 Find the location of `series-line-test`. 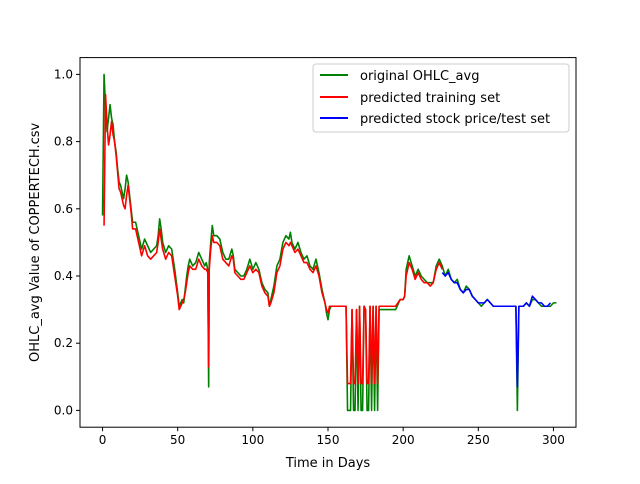

series-line-test is located at coordinates (496, 329).